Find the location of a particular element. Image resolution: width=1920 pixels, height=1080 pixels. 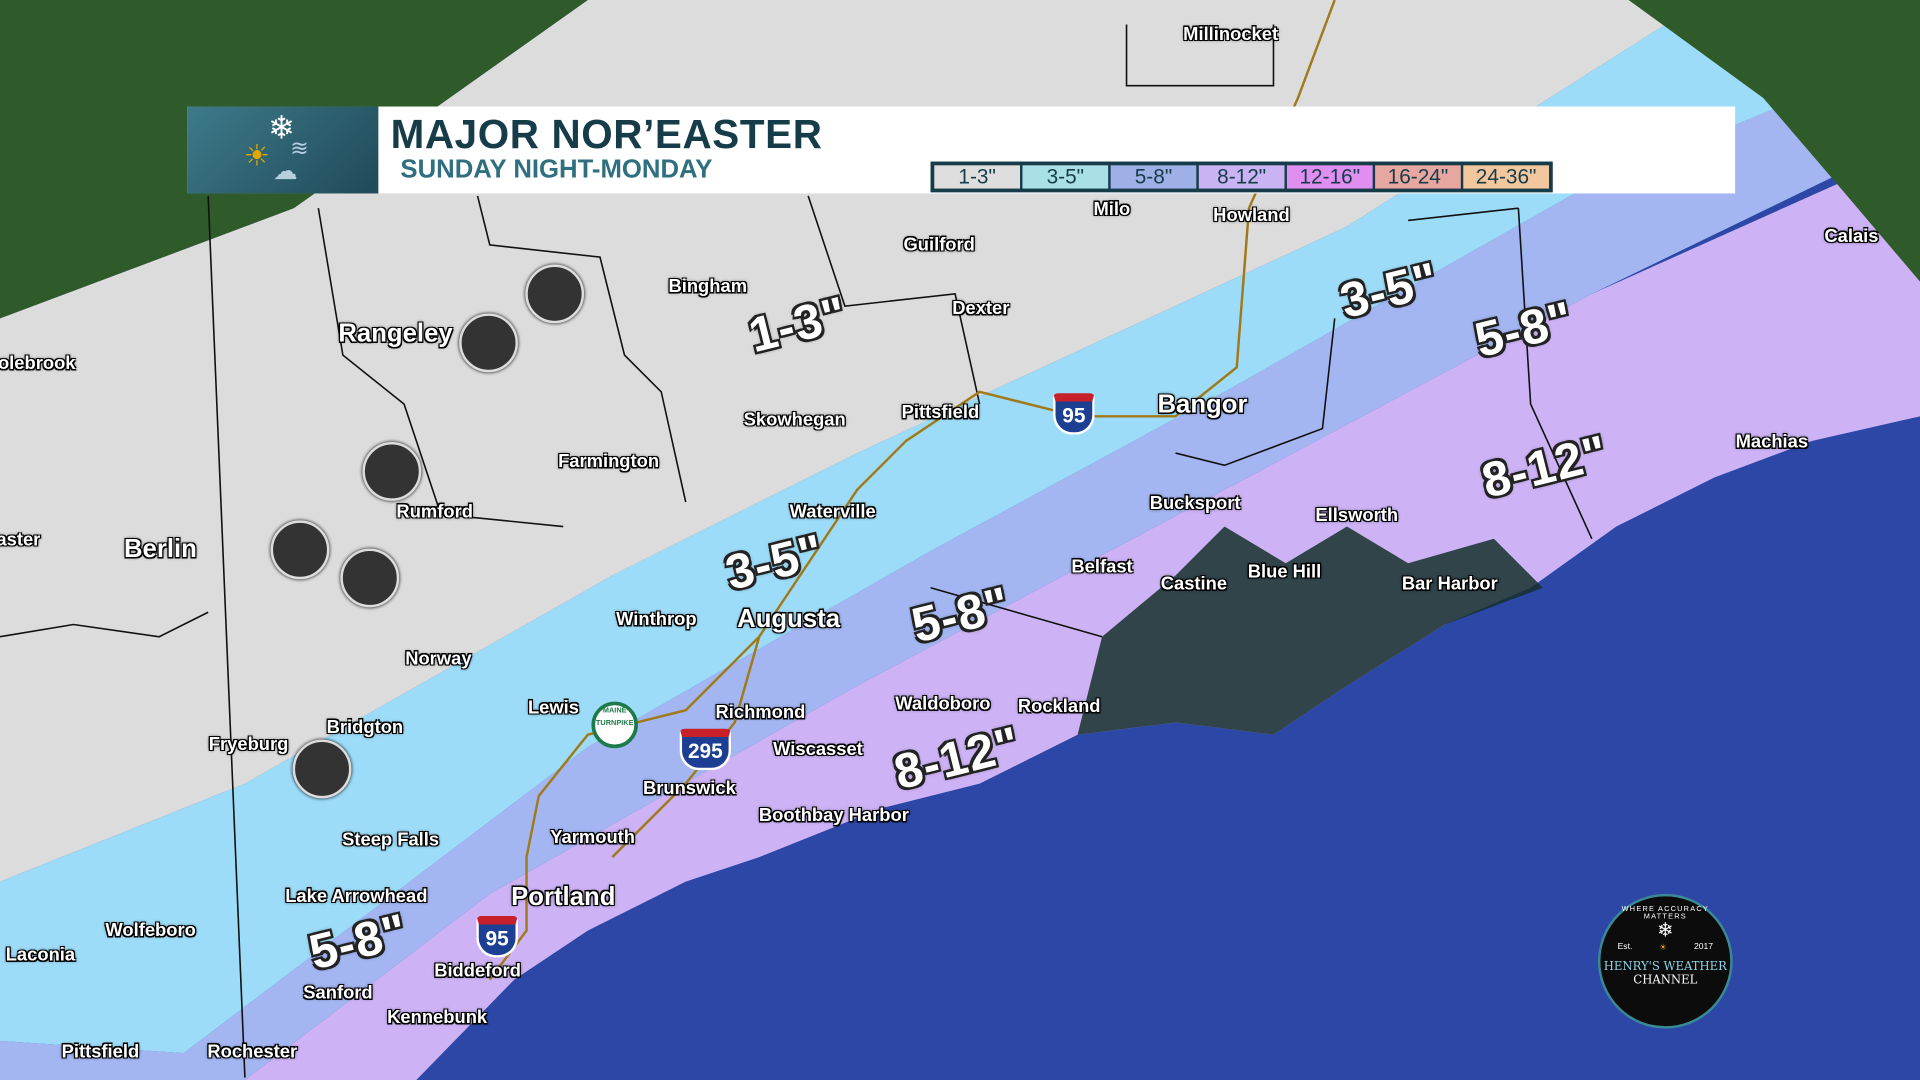

city-label: Rockland is located at coordinates (1059, 706).